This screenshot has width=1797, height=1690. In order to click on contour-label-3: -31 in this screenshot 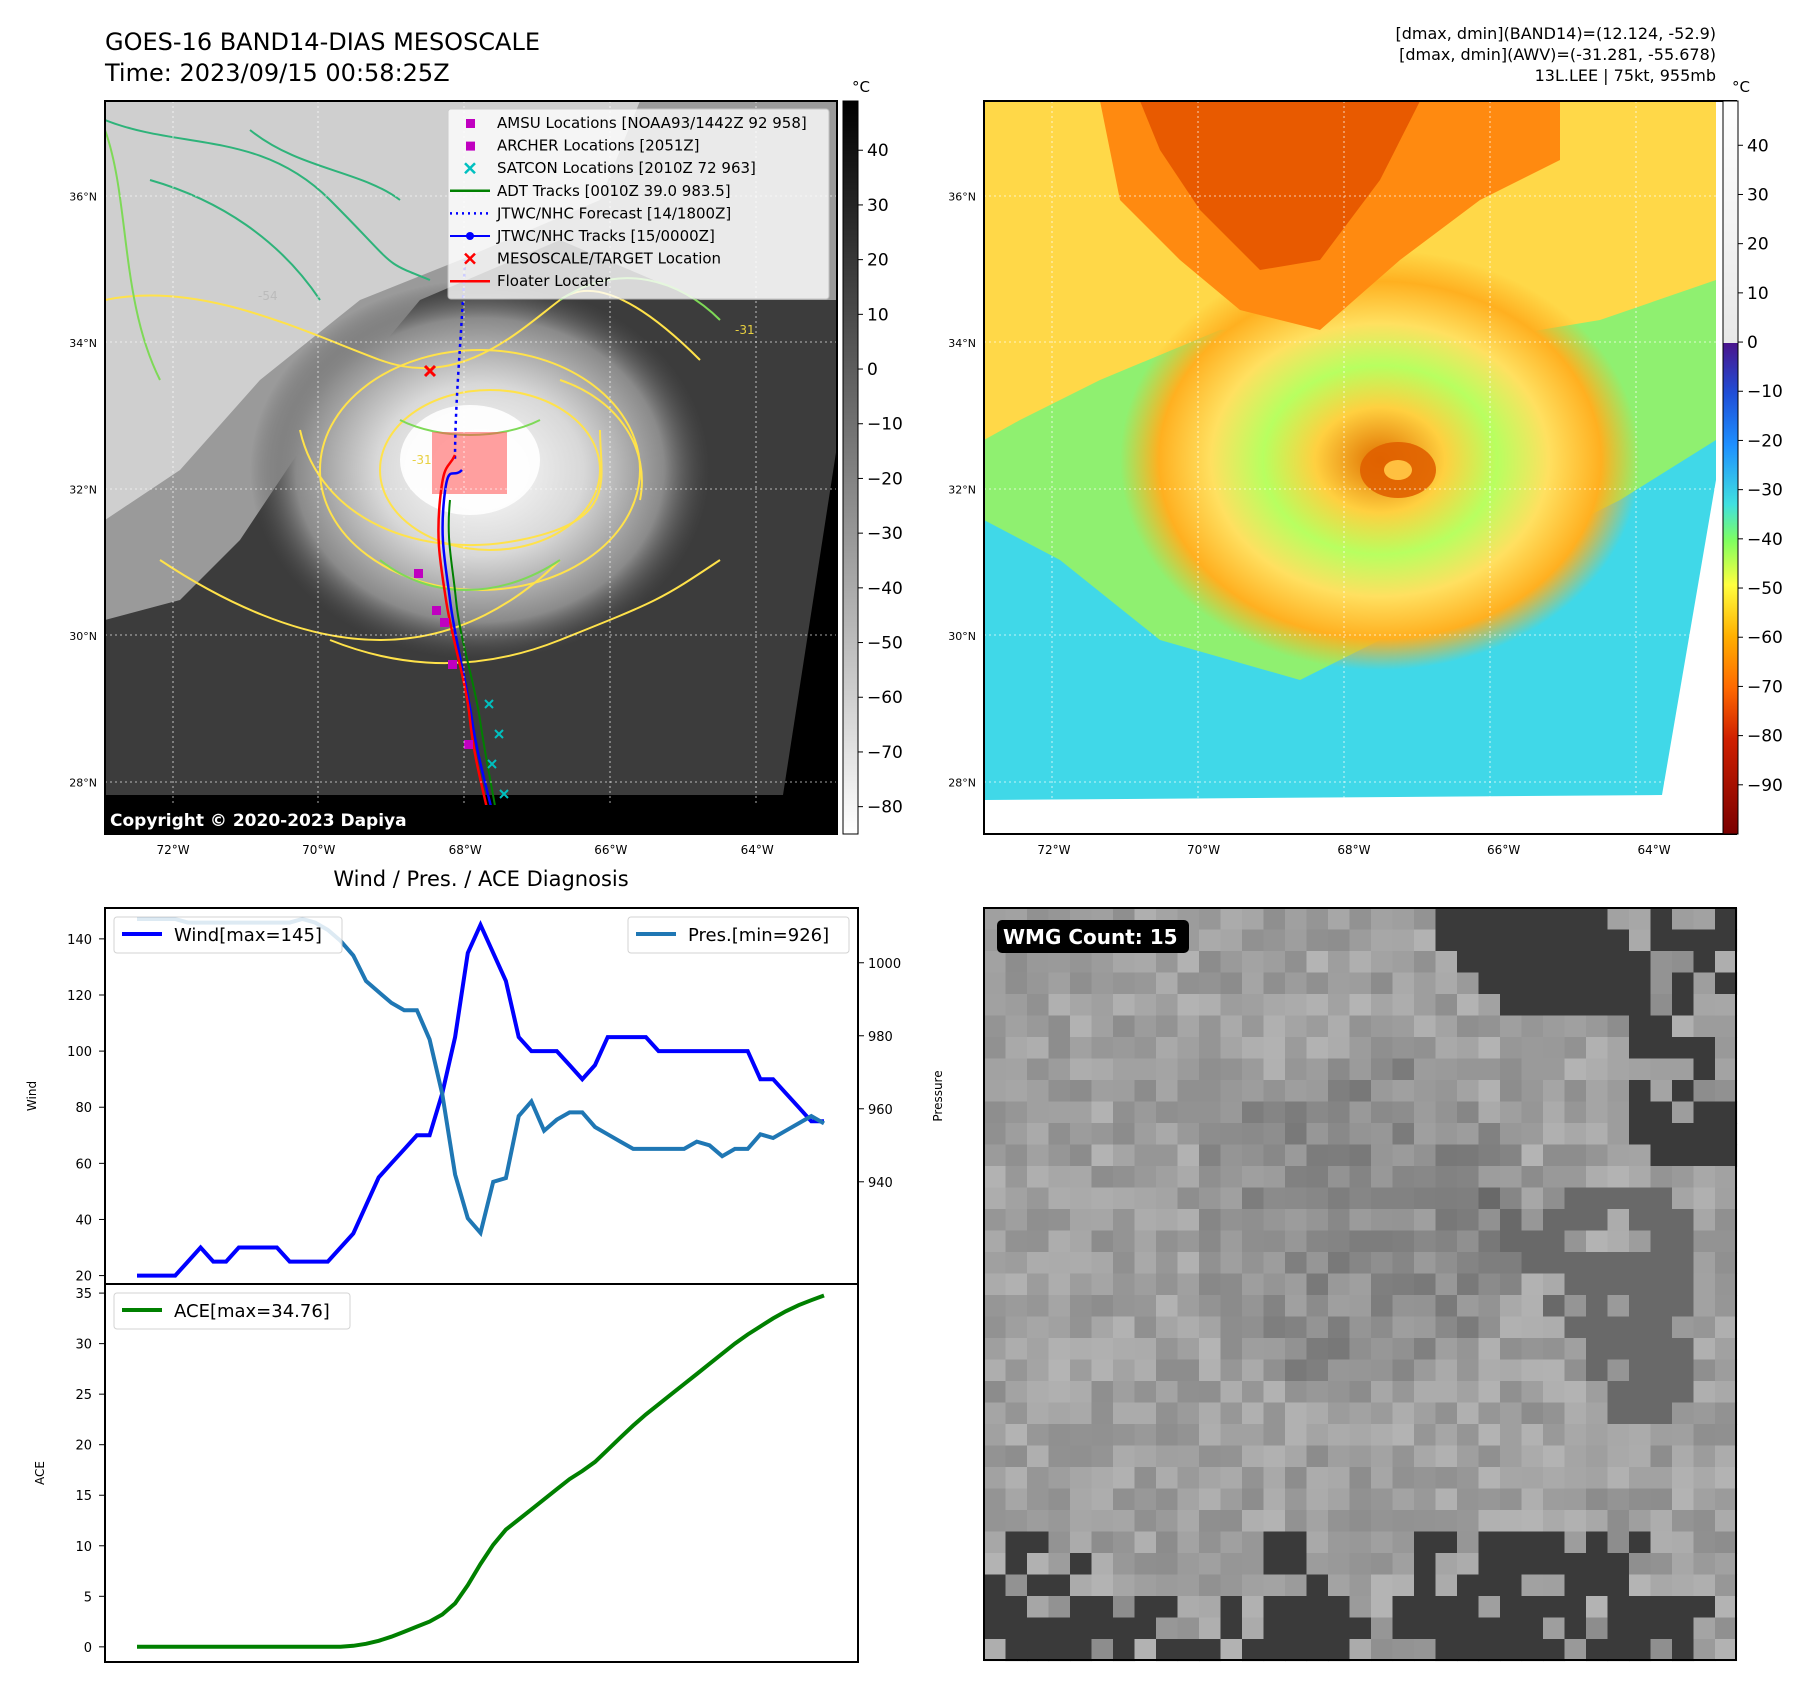, I will do `click(422, 460)`.